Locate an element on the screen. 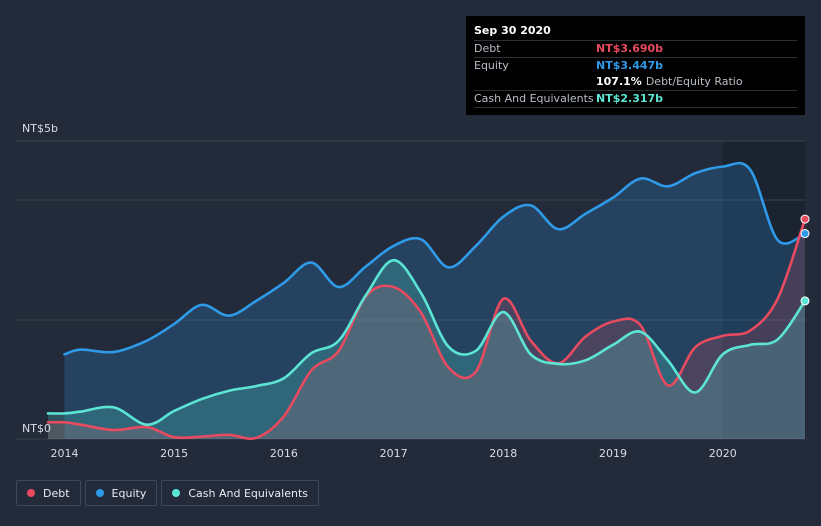 Image resolution: width=821 pixels, height=526 pixels. end-markers is located at coordinates (805, 260).